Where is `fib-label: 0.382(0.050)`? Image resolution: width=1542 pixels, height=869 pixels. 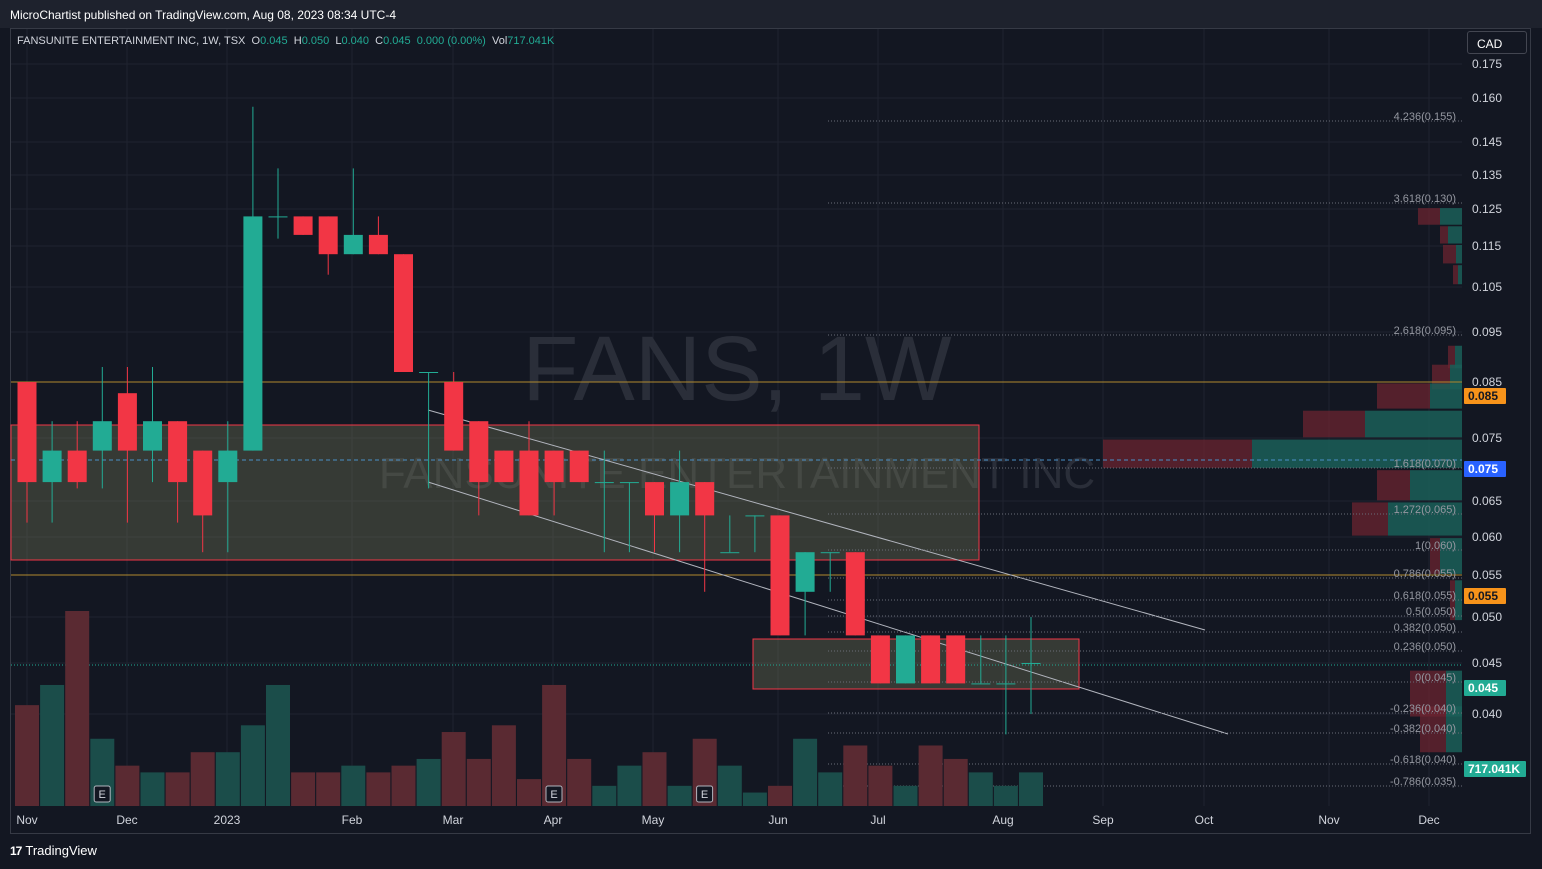
fib-label: 0.382(0.050) is located at coordinates (1425, 628).